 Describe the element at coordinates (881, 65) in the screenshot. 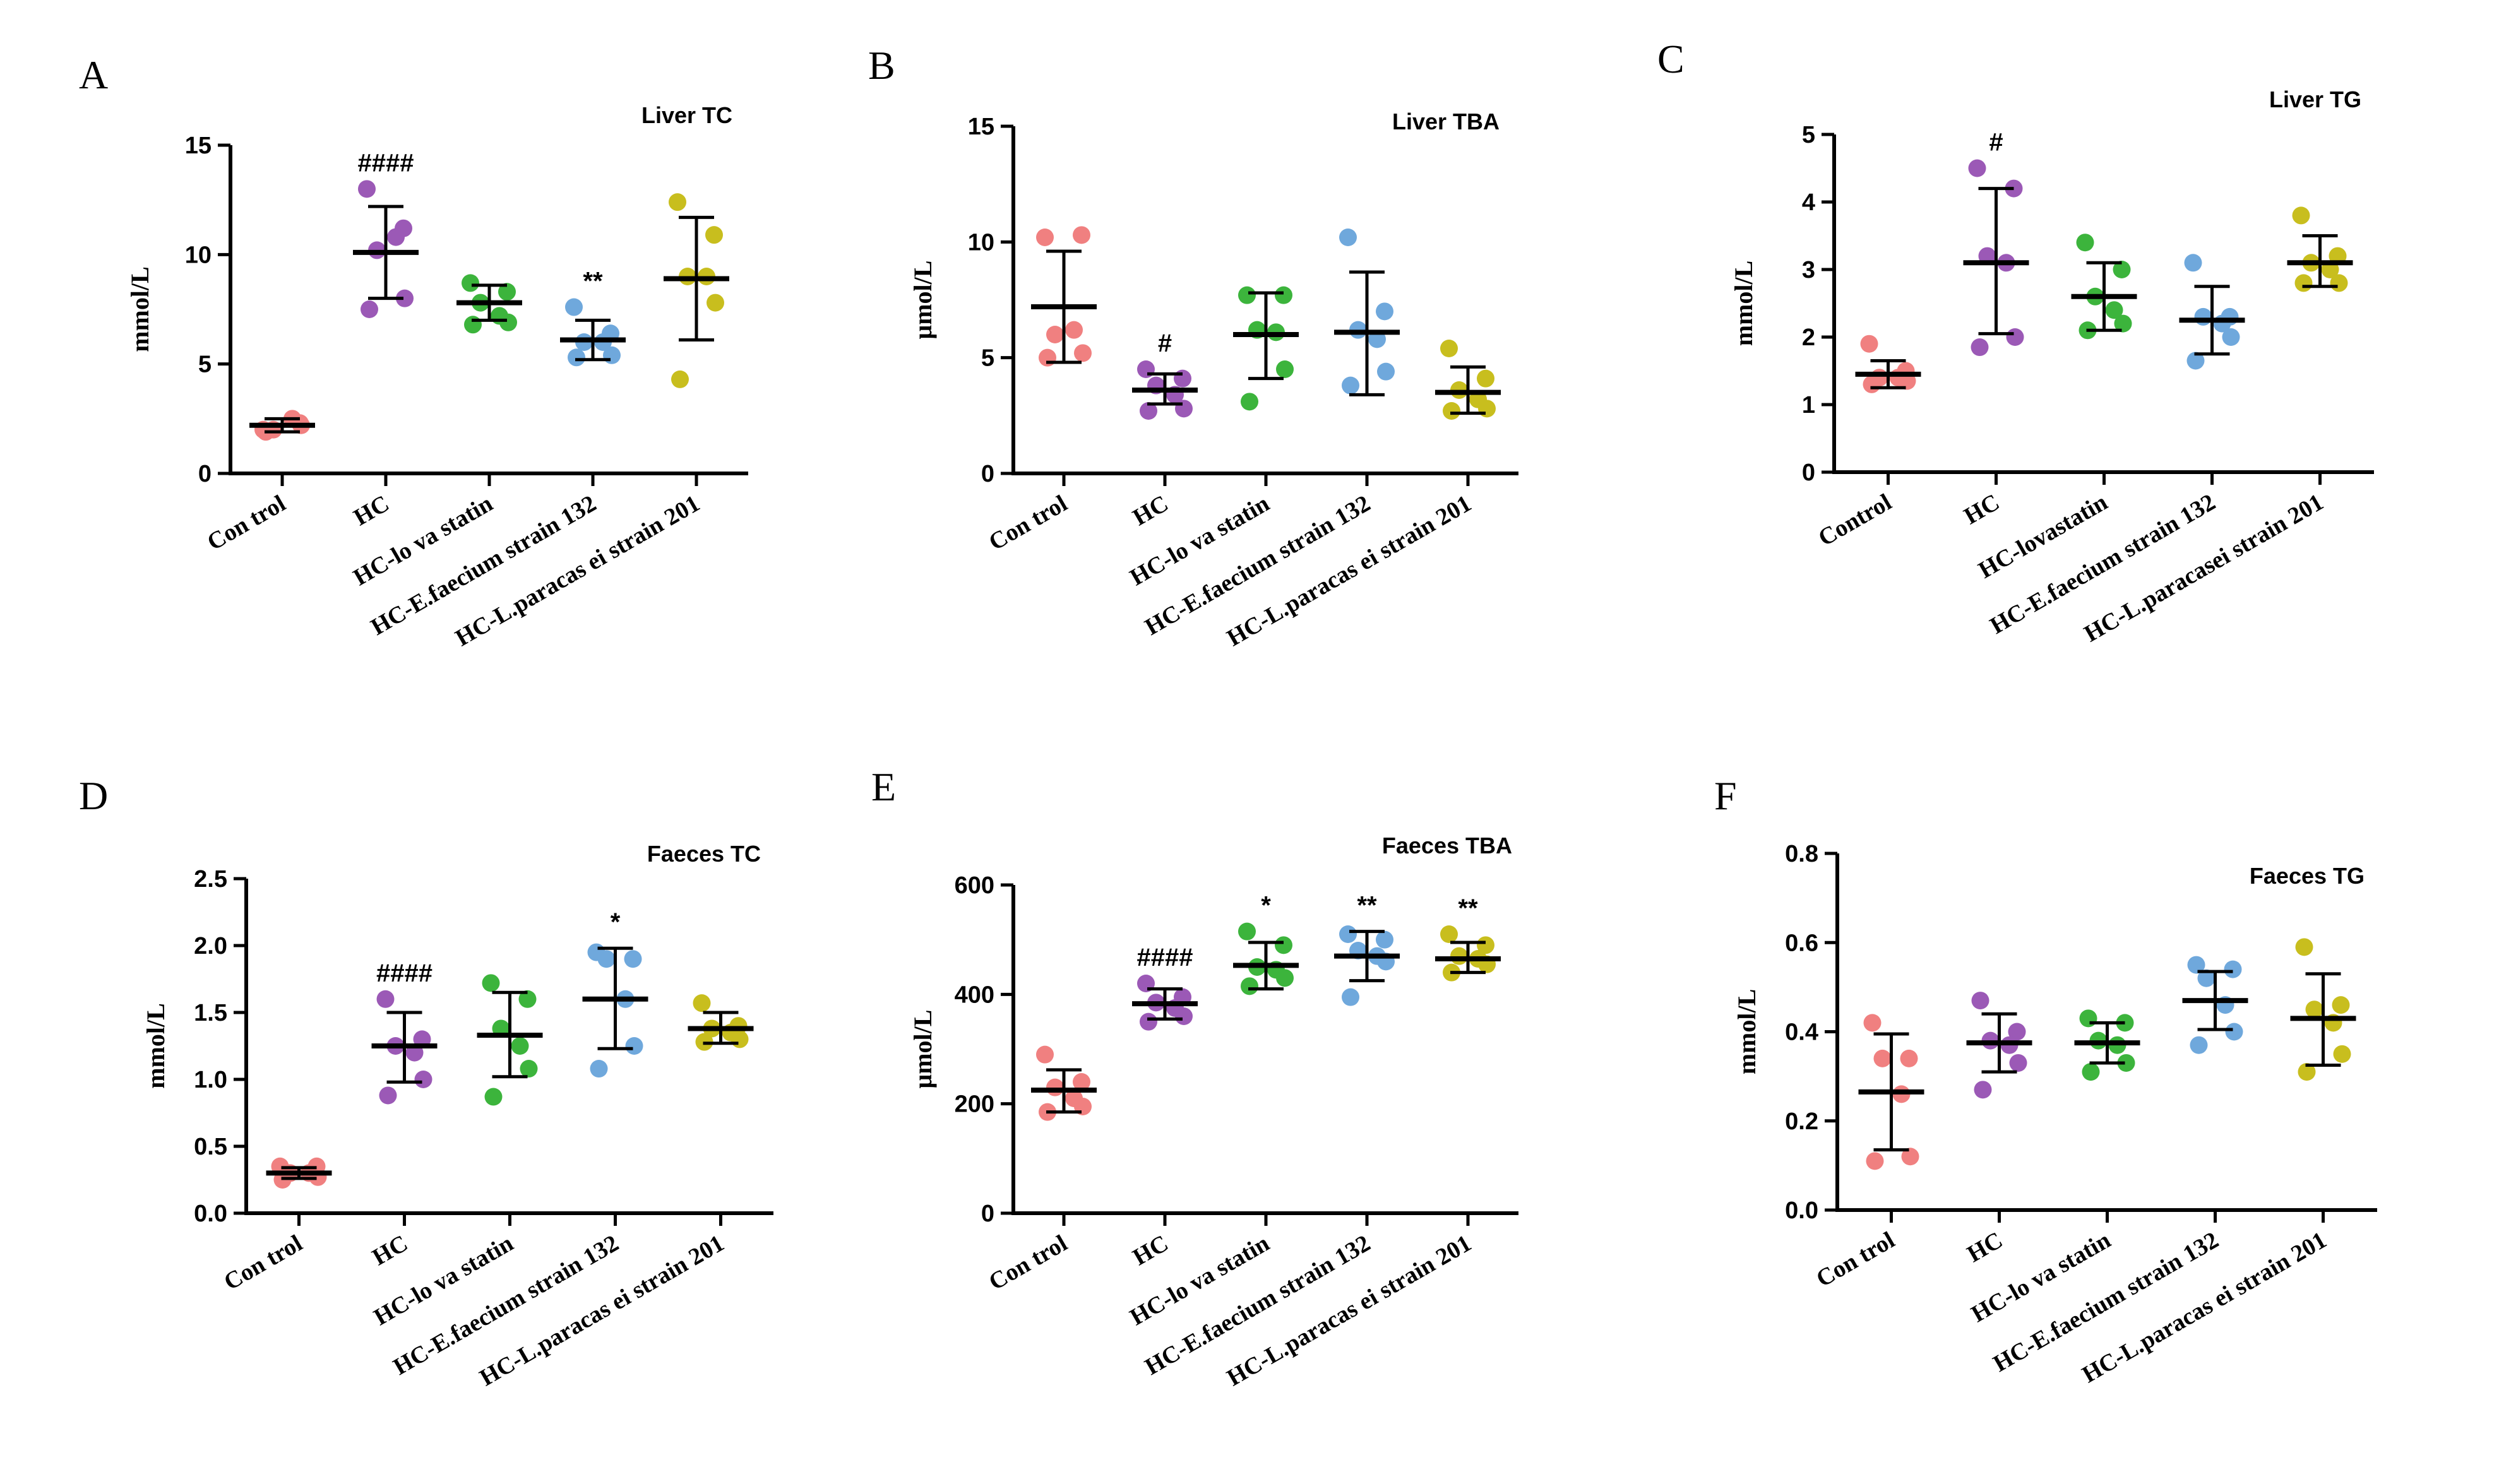

I see `panel-letter: B` at that location.